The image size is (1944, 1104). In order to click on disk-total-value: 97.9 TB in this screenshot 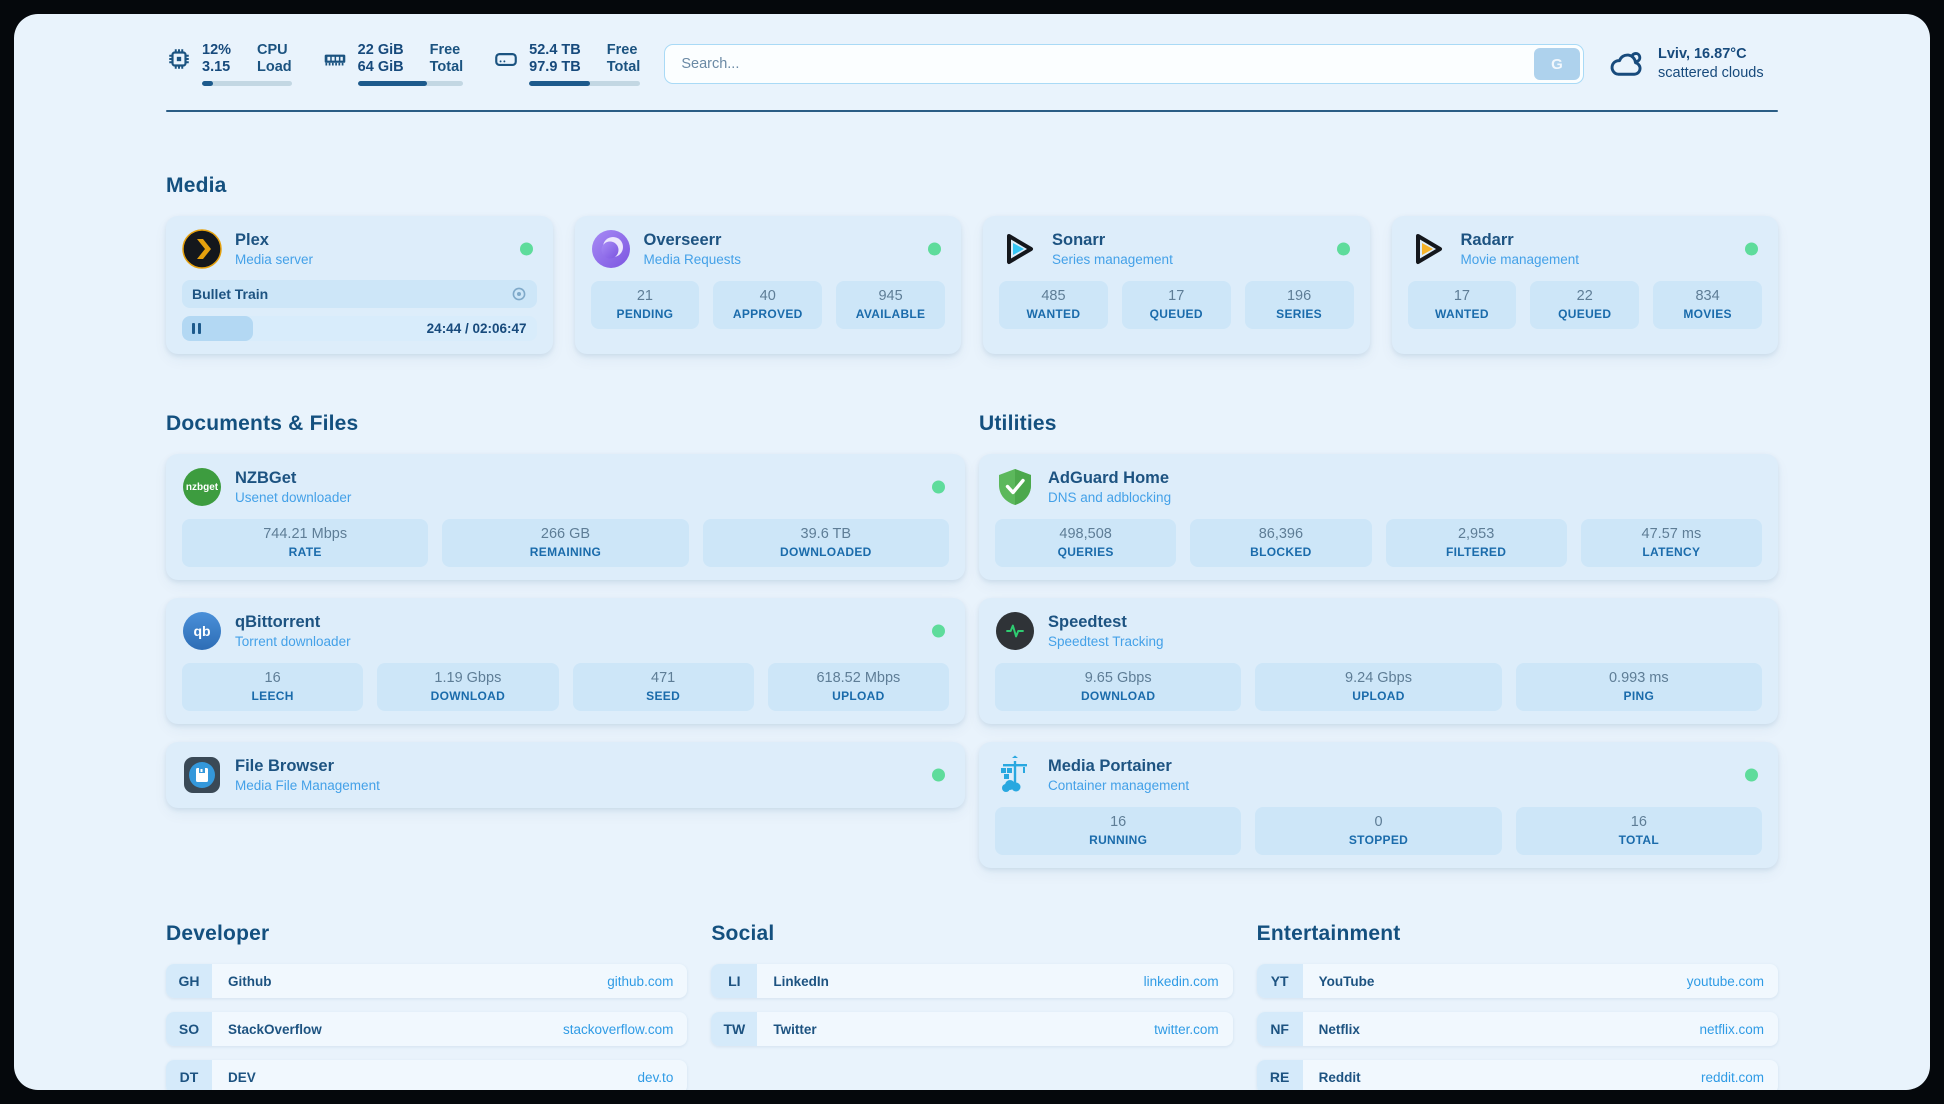, I will do `click(555, 67)`.